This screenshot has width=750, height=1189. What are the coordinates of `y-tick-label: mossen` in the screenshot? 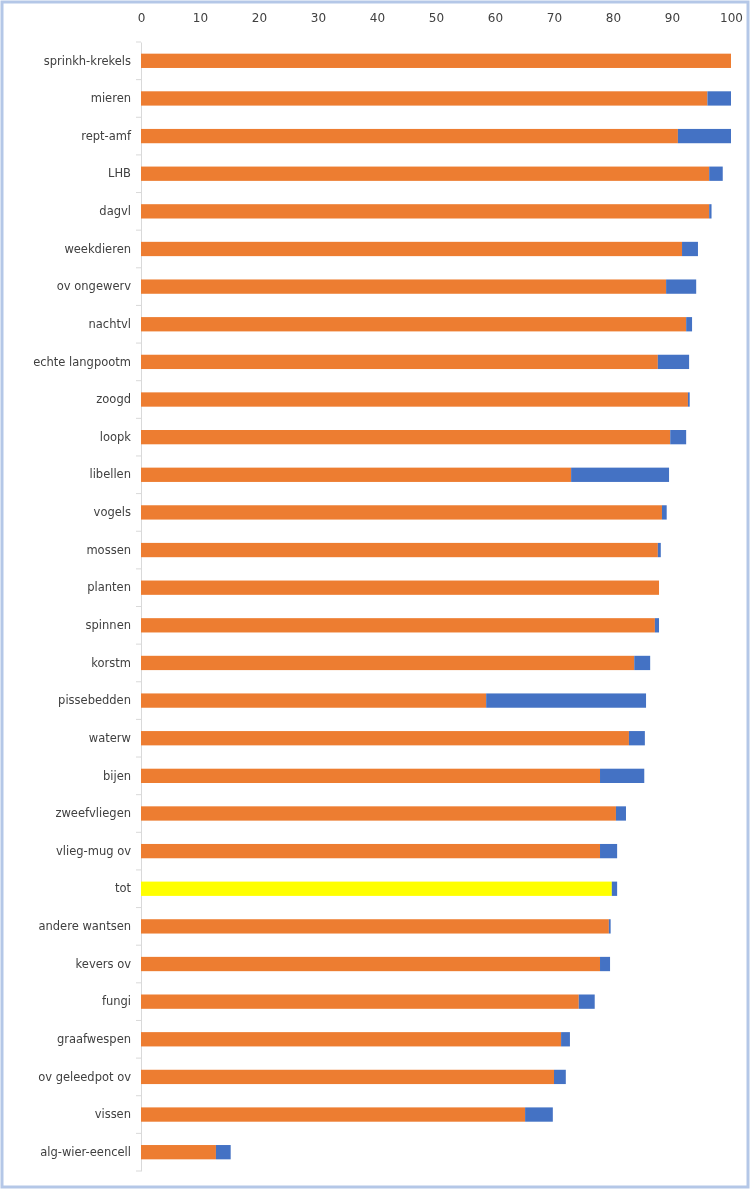 It's located at (108, 549).